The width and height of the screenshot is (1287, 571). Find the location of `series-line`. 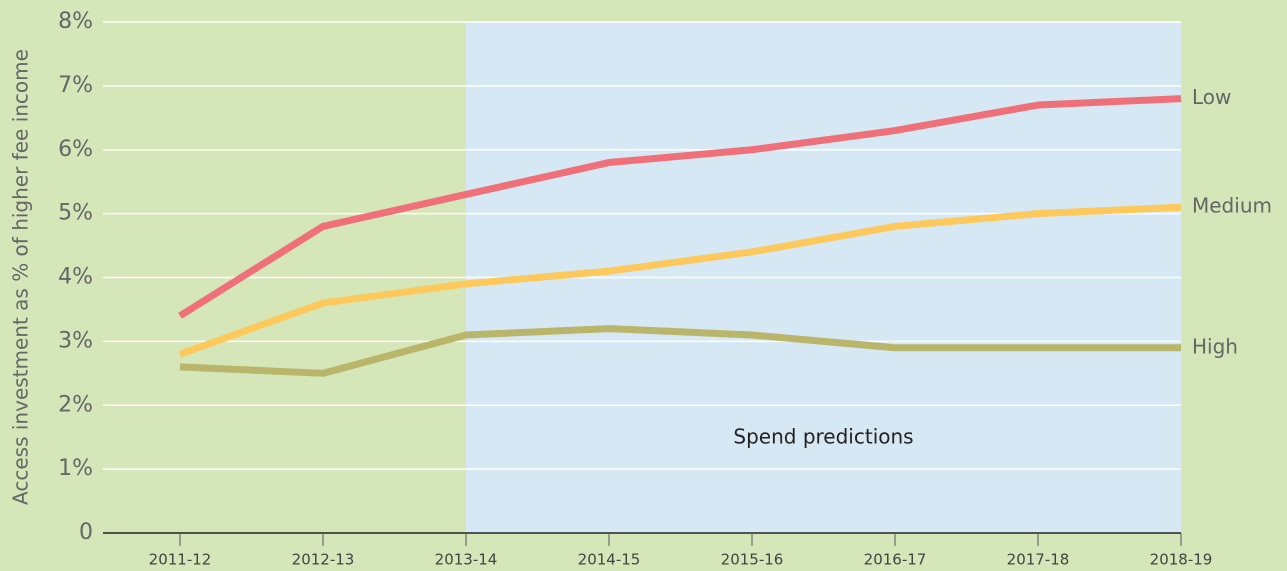

series-line is located at coordinates (680, 351).